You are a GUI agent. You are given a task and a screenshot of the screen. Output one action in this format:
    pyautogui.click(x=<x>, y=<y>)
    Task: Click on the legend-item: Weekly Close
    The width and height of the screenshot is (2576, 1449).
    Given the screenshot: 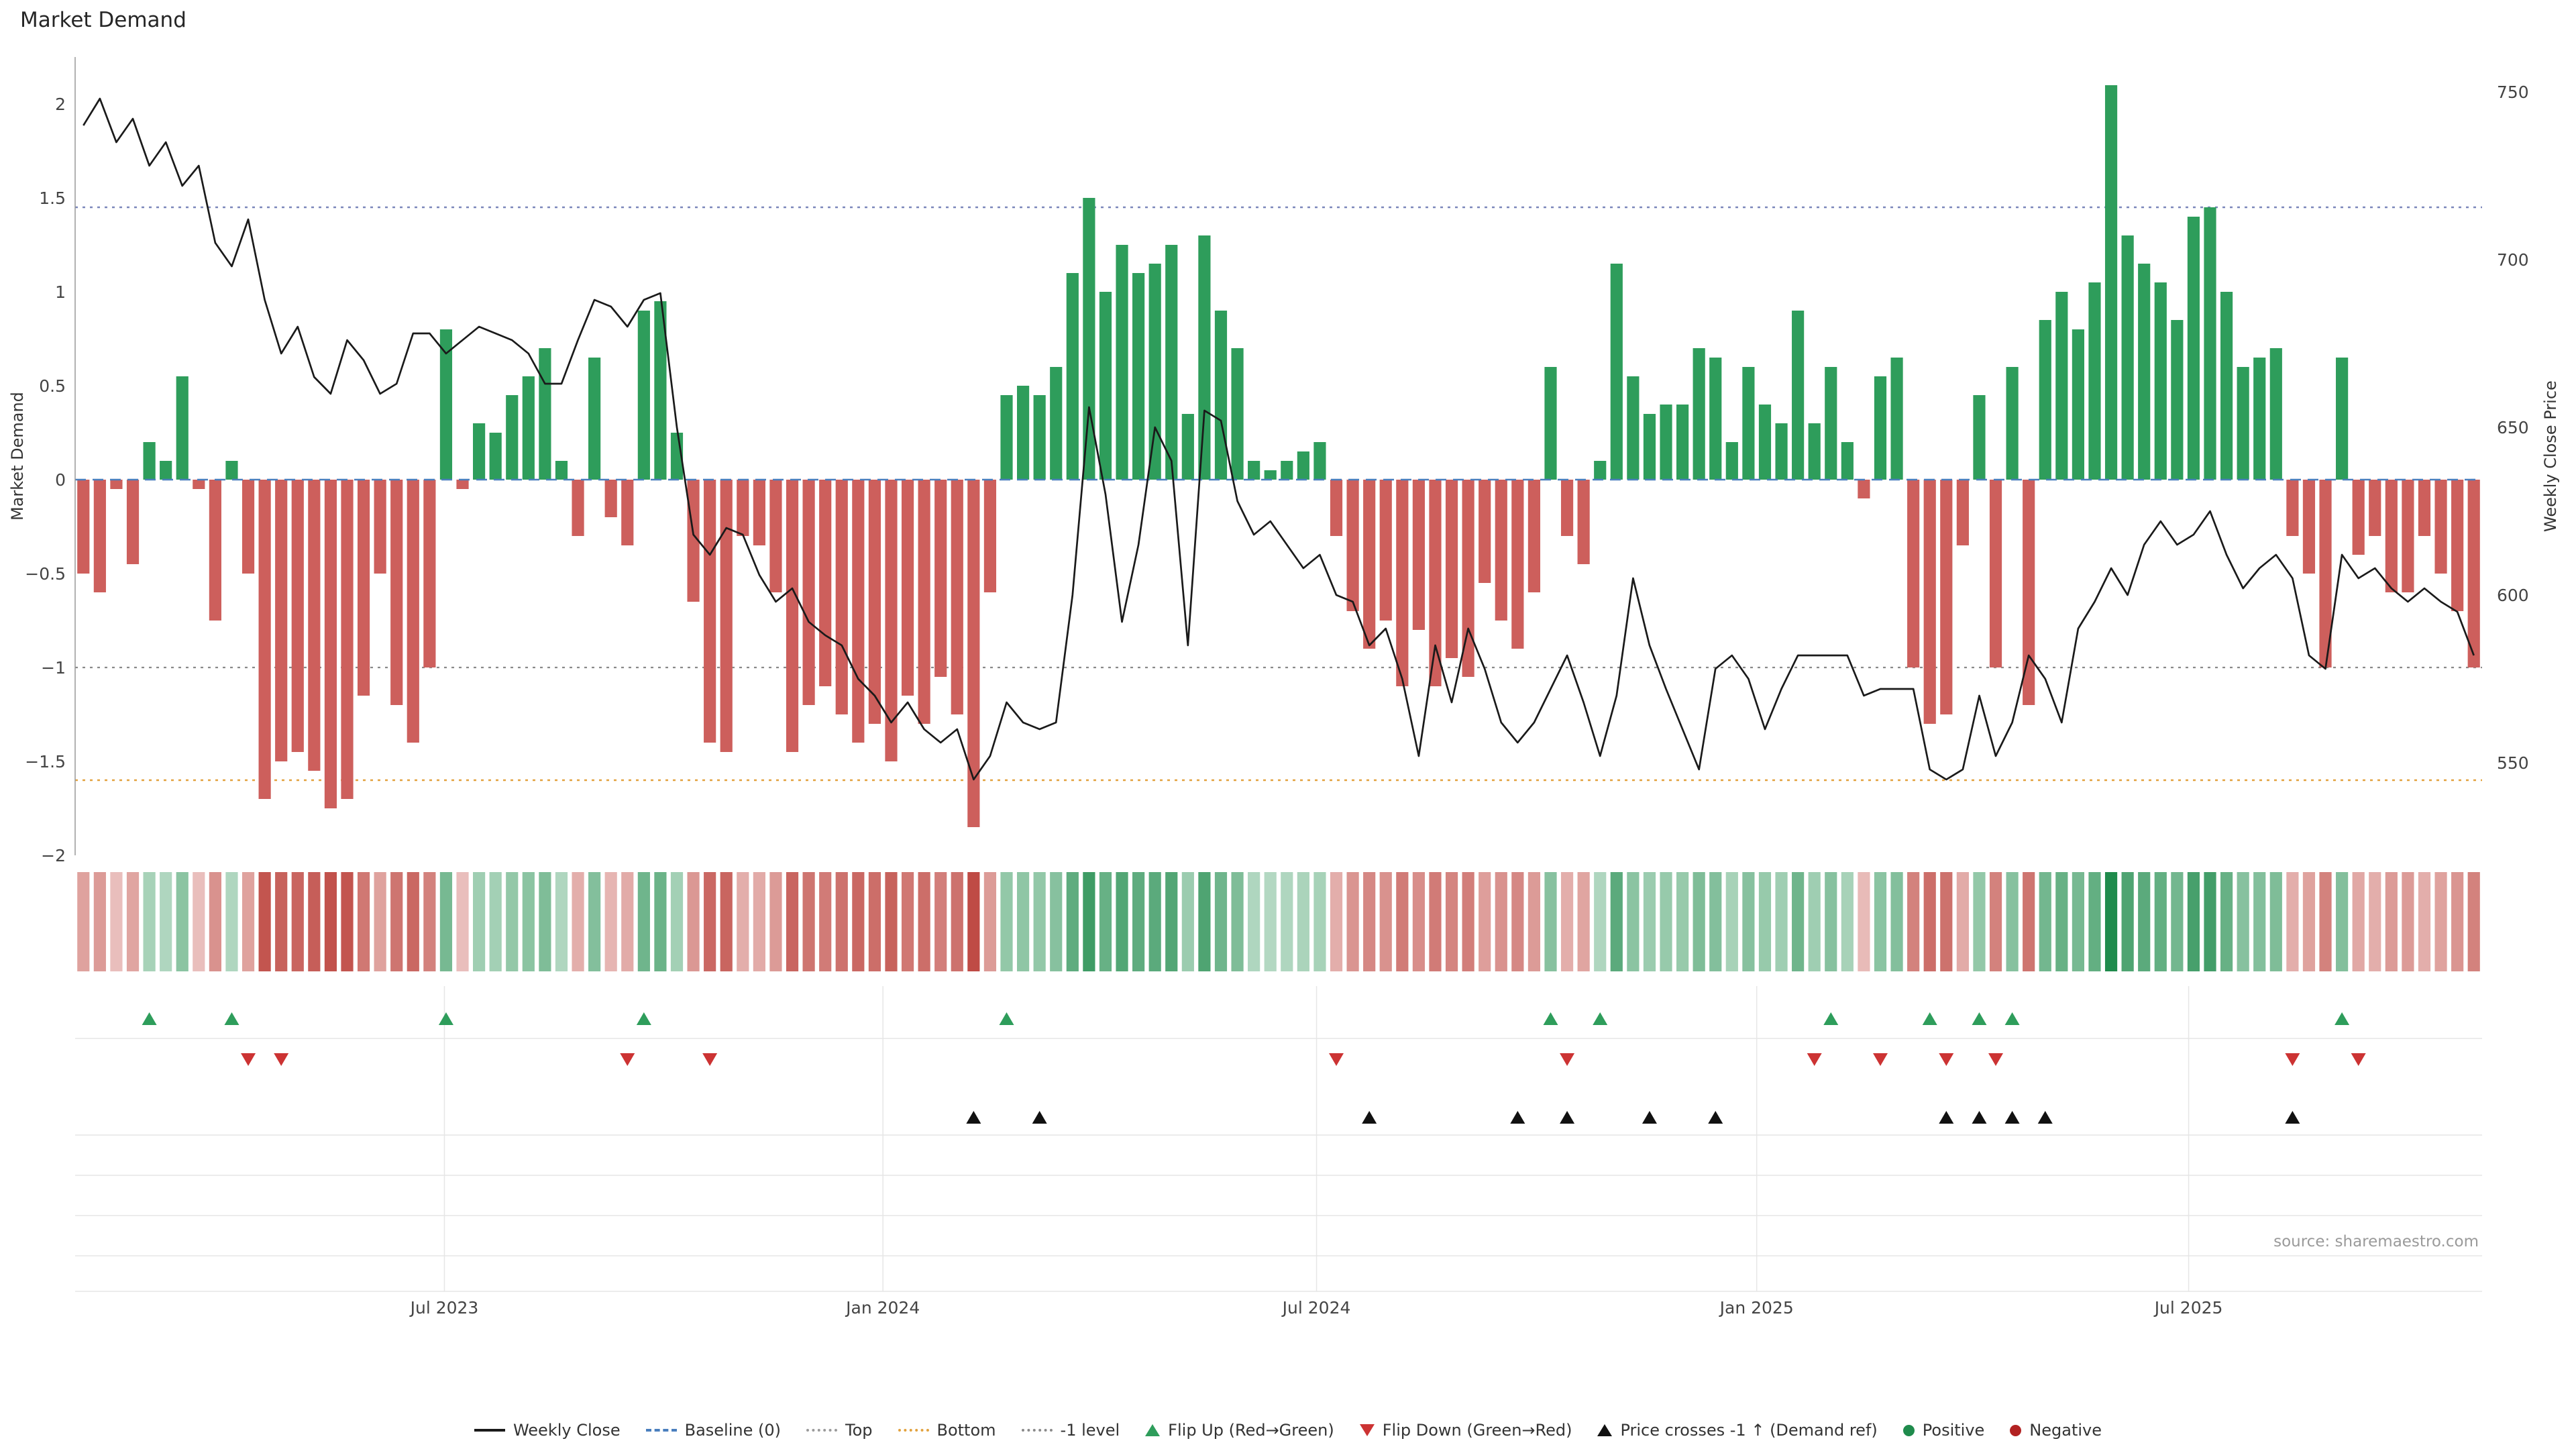 What is the action you would take?
    pyautogui.click(x=547, y=1430)
    